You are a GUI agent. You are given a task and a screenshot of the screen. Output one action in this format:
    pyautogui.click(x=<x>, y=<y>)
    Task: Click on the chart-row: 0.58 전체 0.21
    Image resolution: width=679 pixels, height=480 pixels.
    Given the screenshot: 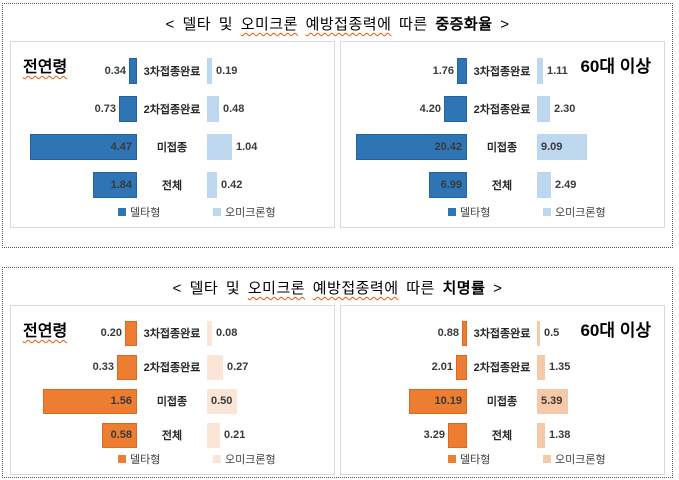 What is the action you would take?
    pyautogui.click(x=172, y=435)
    